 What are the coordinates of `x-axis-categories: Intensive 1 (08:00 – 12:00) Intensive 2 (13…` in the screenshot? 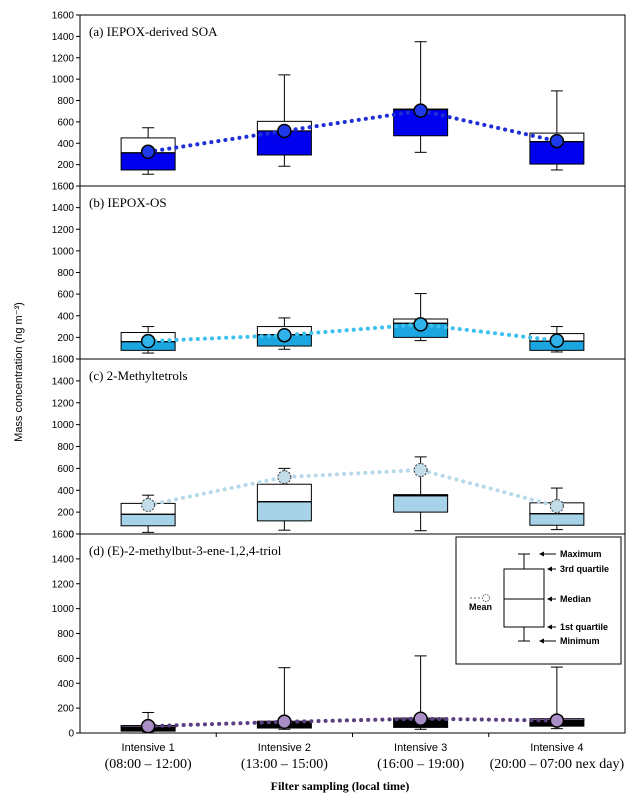 It's located at (365, 757).